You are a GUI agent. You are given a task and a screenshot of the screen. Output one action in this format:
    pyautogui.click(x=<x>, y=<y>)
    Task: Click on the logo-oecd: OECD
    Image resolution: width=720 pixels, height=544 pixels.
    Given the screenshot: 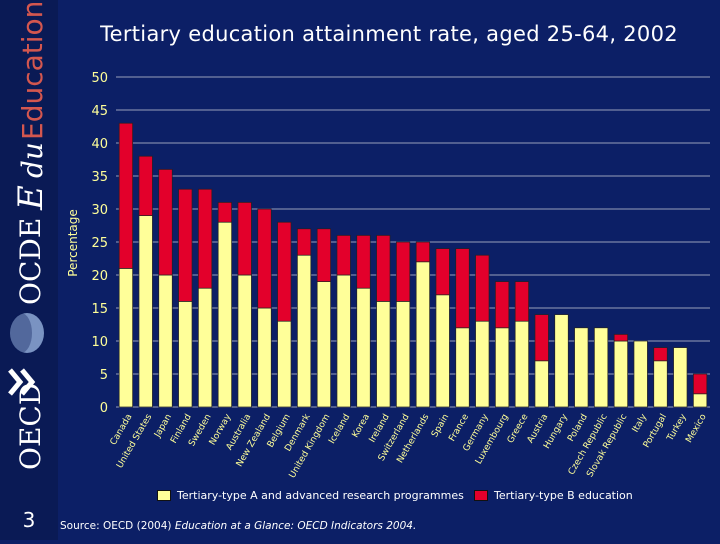 What is the action you would take?
    pyautogui.click(x=30, y=426)
    